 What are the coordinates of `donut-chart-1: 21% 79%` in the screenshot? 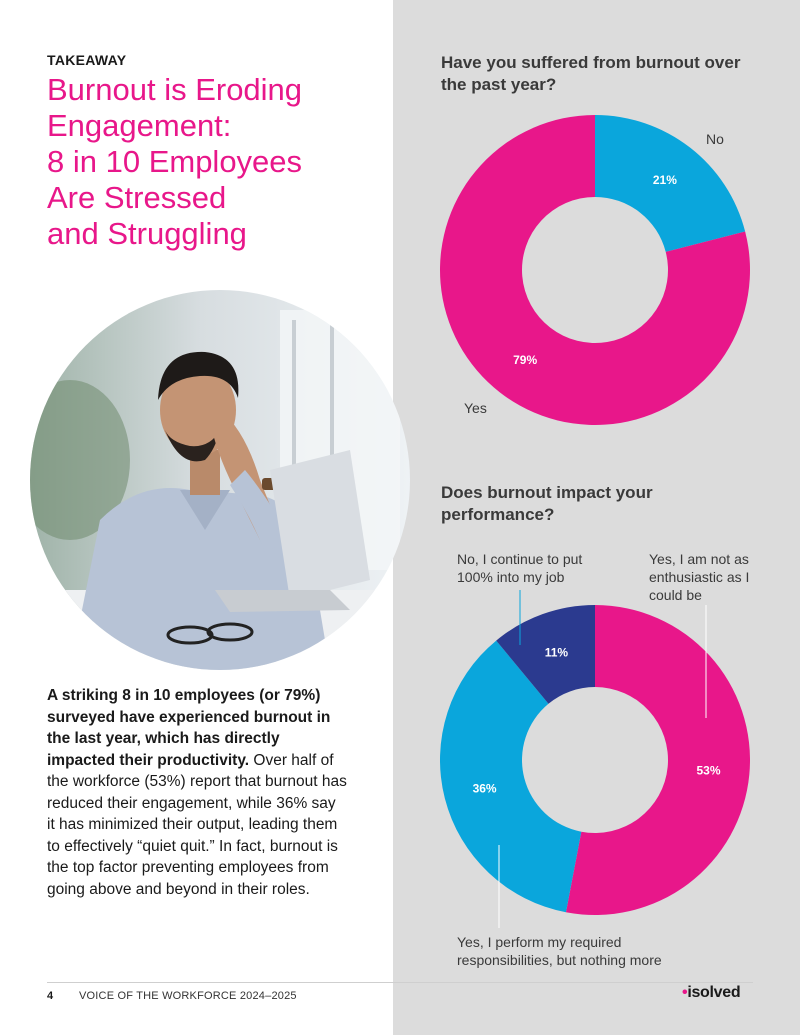 It's located at (595, 270).